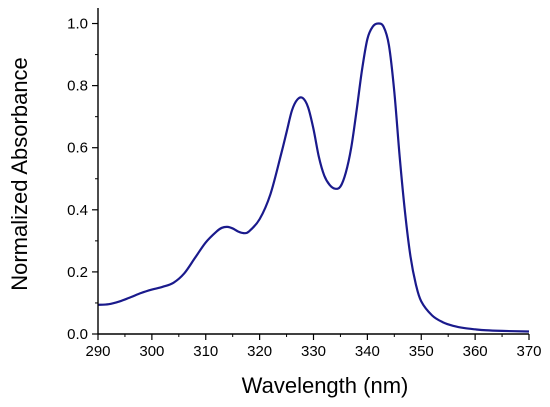  I want to click on x-tick-label: 310, so click(205, 351).